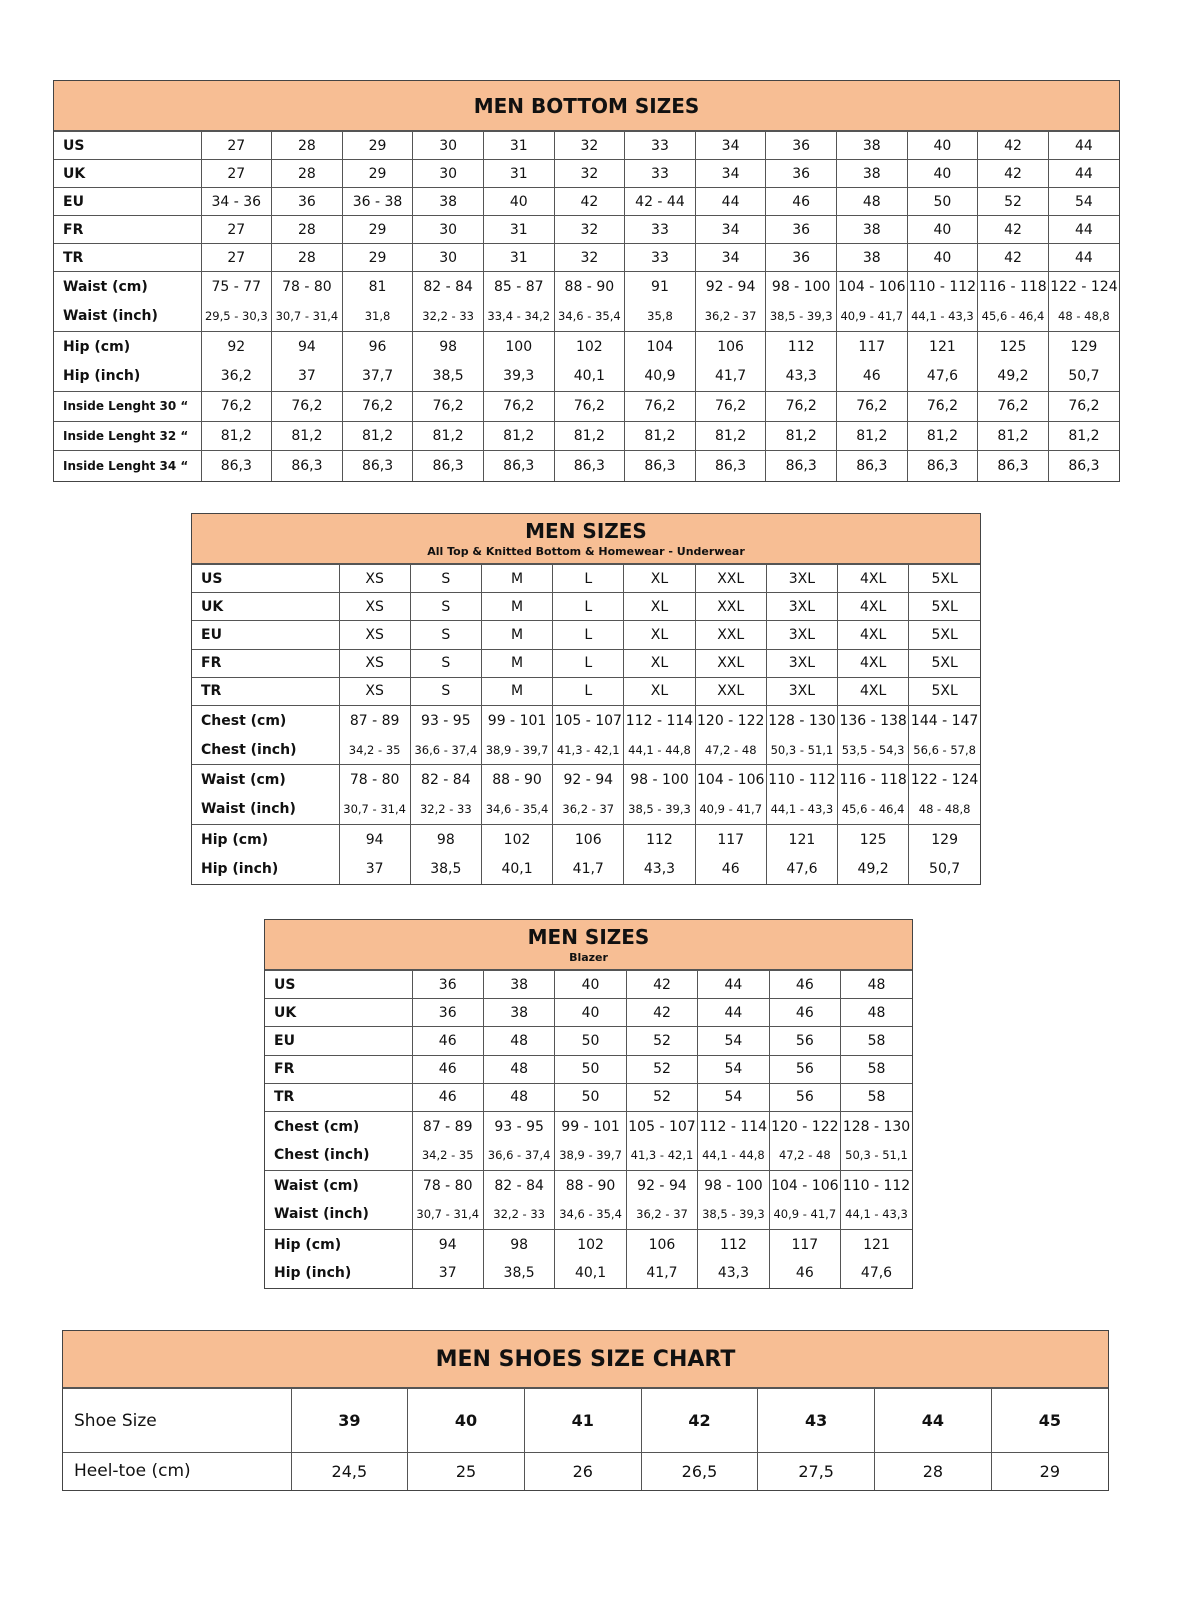 This screenshot has width=1200, height=1605. What do you see at coordinates (517, 809) in the screenshot?
I see `table-cell: 34,6 - 35,4` at bounding box center [517, 809].